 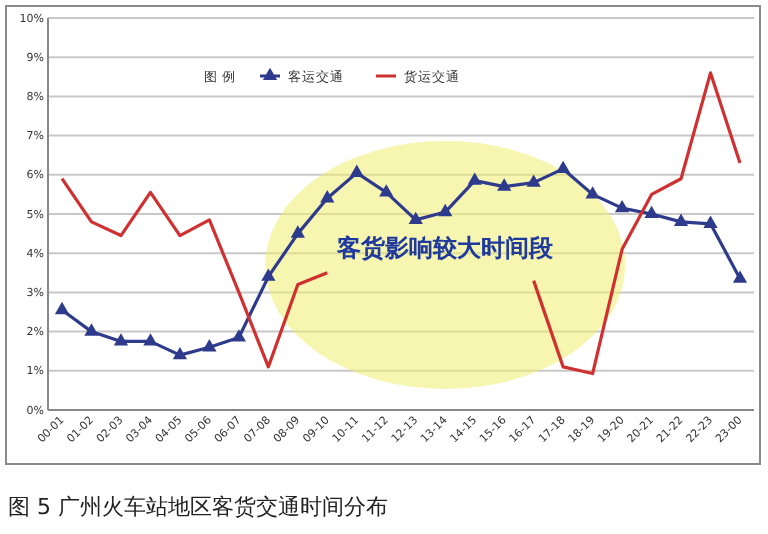 I want to click on annotation: 客货影响较大时间段, so click(x=445, y=248).